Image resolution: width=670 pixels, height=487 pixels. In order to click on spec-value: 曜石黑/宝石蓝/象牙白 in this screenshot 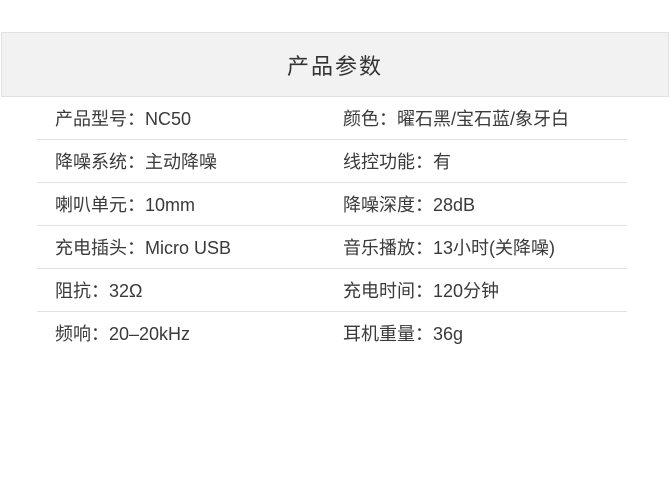, I will do `click(483, 119)`.